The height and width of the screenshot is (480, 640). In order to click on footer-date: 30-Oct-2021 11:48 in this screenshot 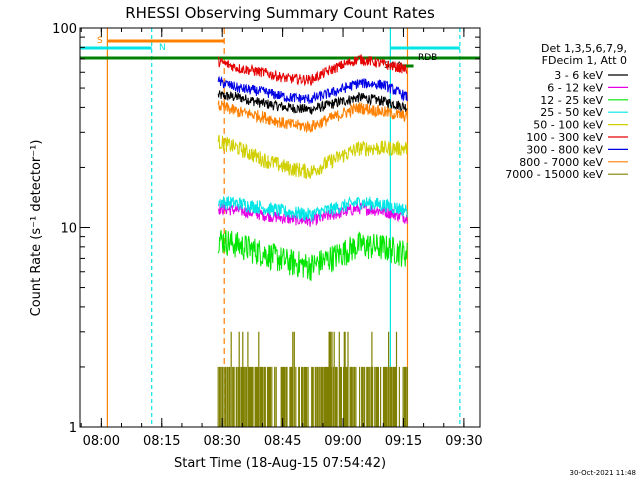, I will do `click(603, 473)`.